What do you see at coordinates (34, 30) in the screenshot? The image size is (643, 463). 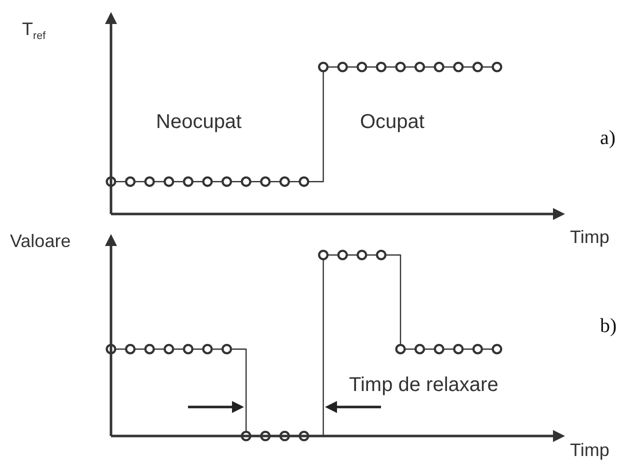 I see `y-axis-title: T$_{ref}$` at bounding box center [34, 30].